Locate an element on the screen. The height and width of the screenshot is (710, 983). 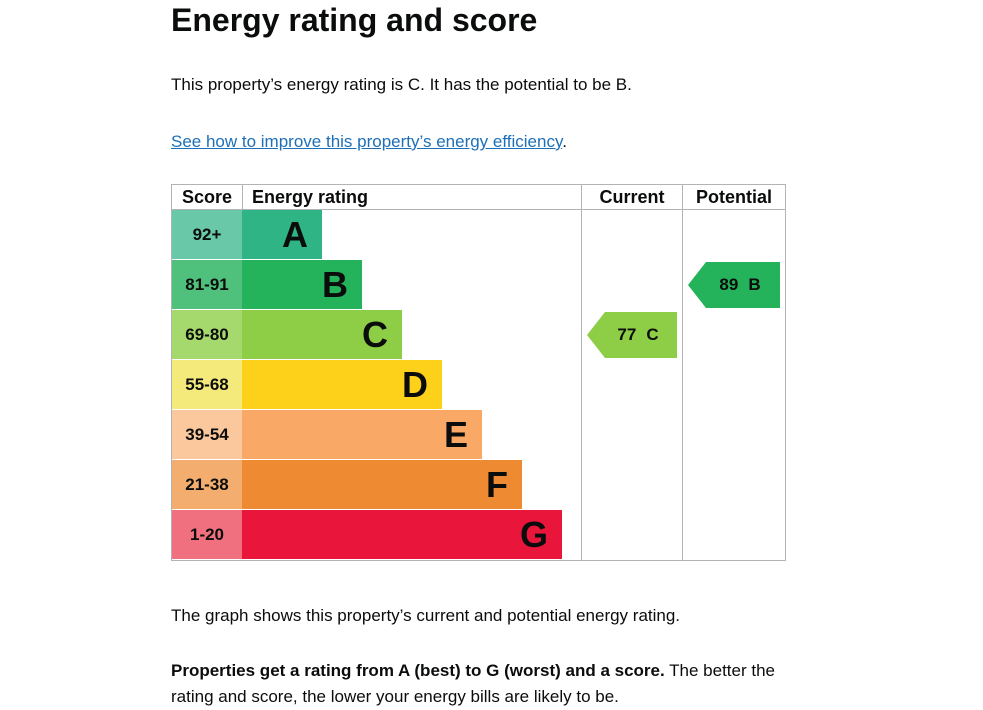
band-score-range: 39-54 is located at coordinates (207, 435).